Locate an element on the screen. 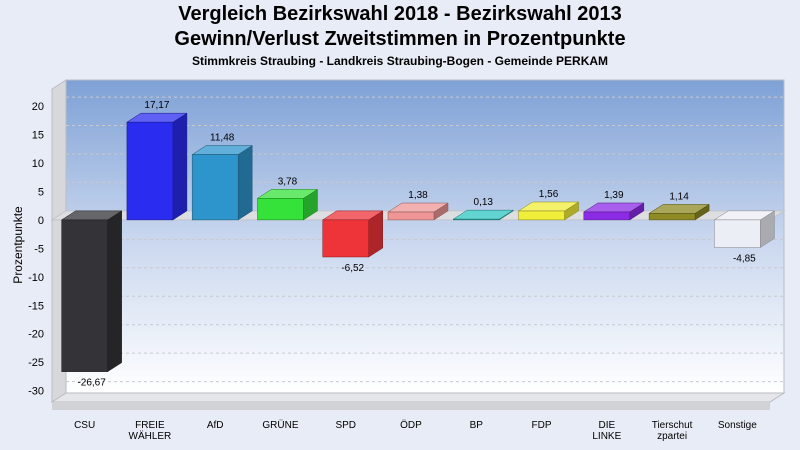 The image size is (800, 450). bar-value-label: 3,78 is located at coordinates (288, 181).